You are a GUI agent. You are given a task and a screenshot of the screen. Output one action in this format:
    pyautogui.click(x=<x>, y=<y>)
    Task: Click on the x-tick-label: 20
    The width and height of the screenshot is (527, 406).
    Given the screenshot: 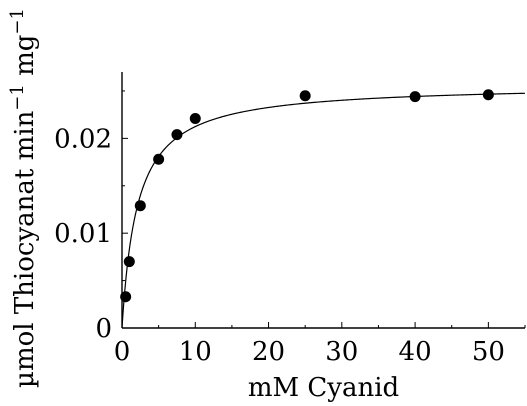 What is the action you would take?
    pyautogui.click(x=268, y=352)
    